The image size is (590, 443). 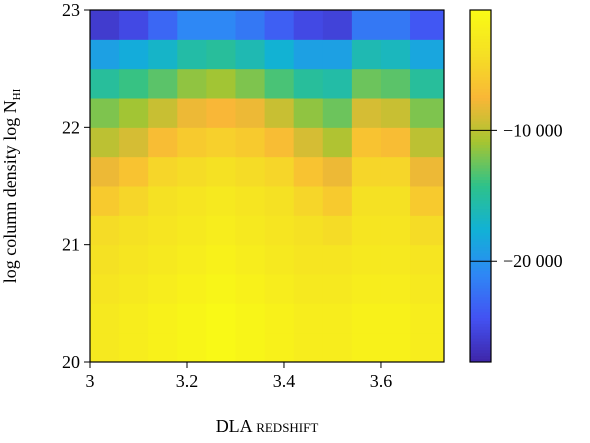 I want to click on colorbar-frame, so click(x=480, y=186).